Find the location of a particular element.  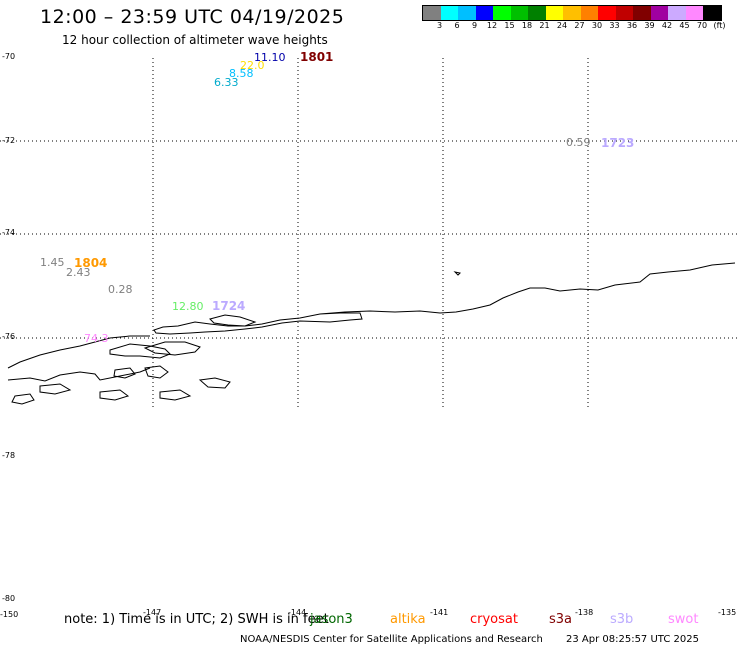

lat-label: -80 is located at coordinates (9, 598).